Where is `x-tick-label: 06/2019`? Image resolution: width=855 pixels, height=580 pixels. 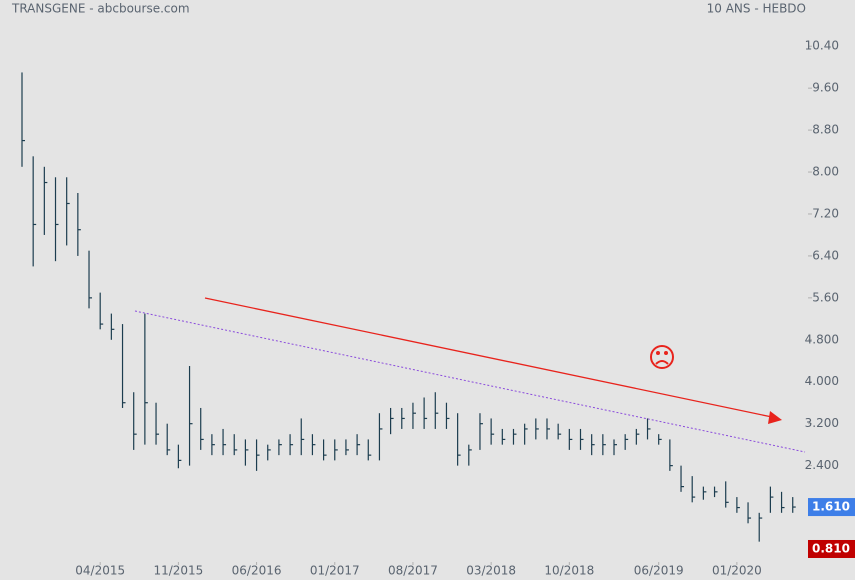
x-tick-label: 06/2019 is located at coordinates (659, 571).